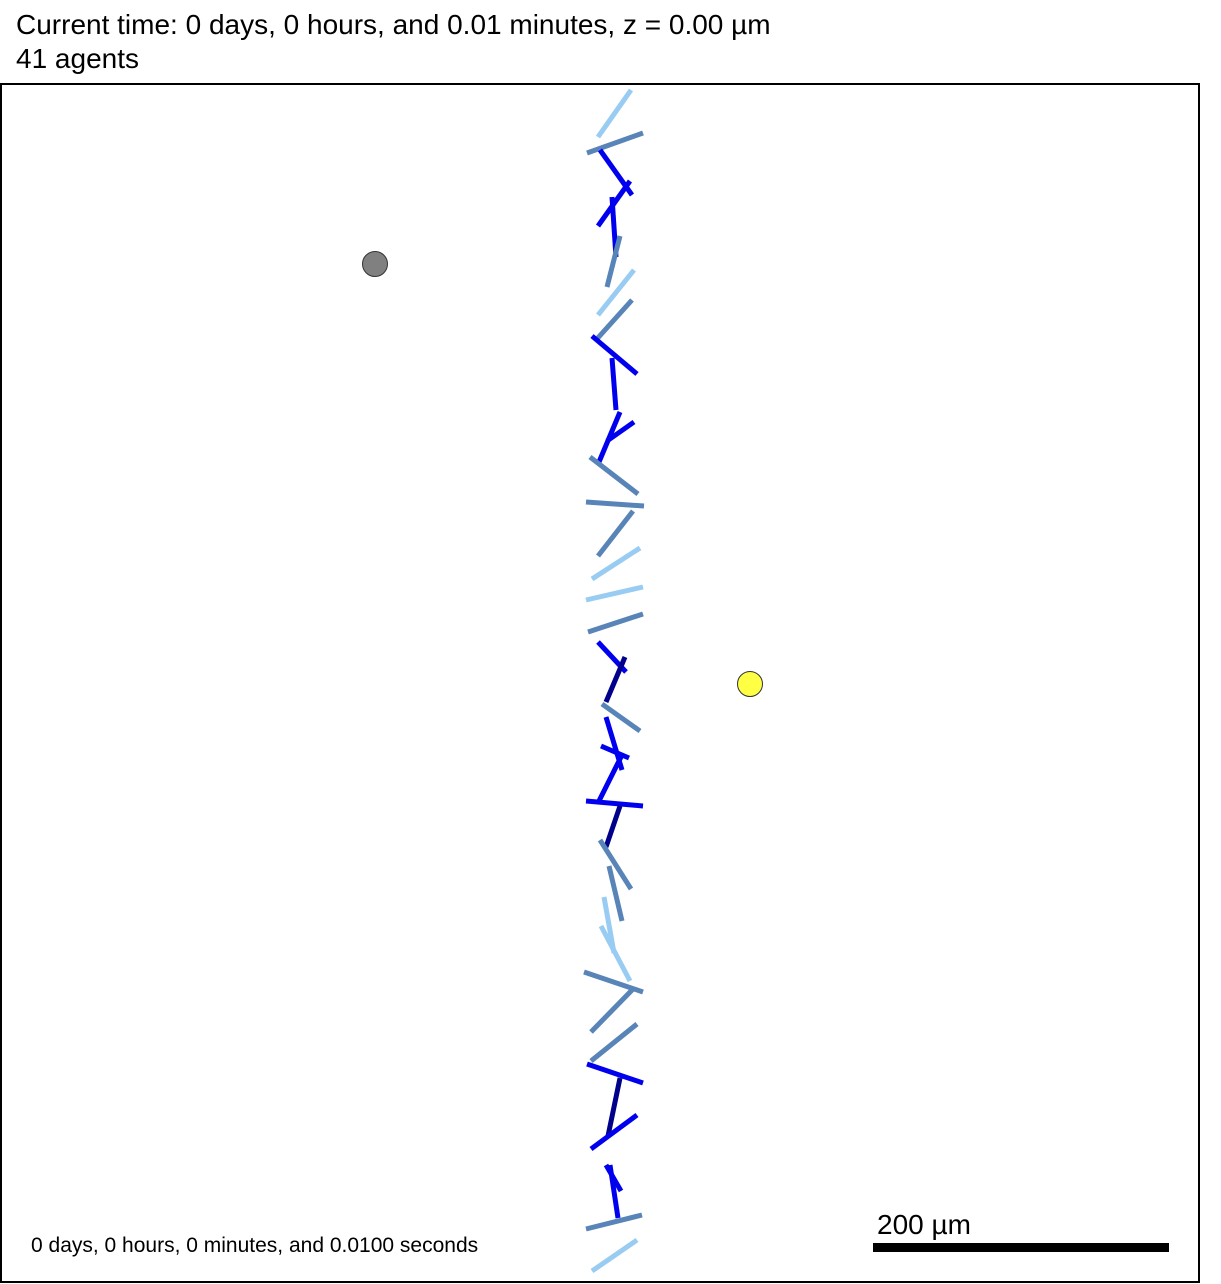 This screenshot has width=1221, height=1284. What do you see at coordinates (1021, 1247) in the screenshot?
I see `scale-bar` at bounding box center [1021, 1247].